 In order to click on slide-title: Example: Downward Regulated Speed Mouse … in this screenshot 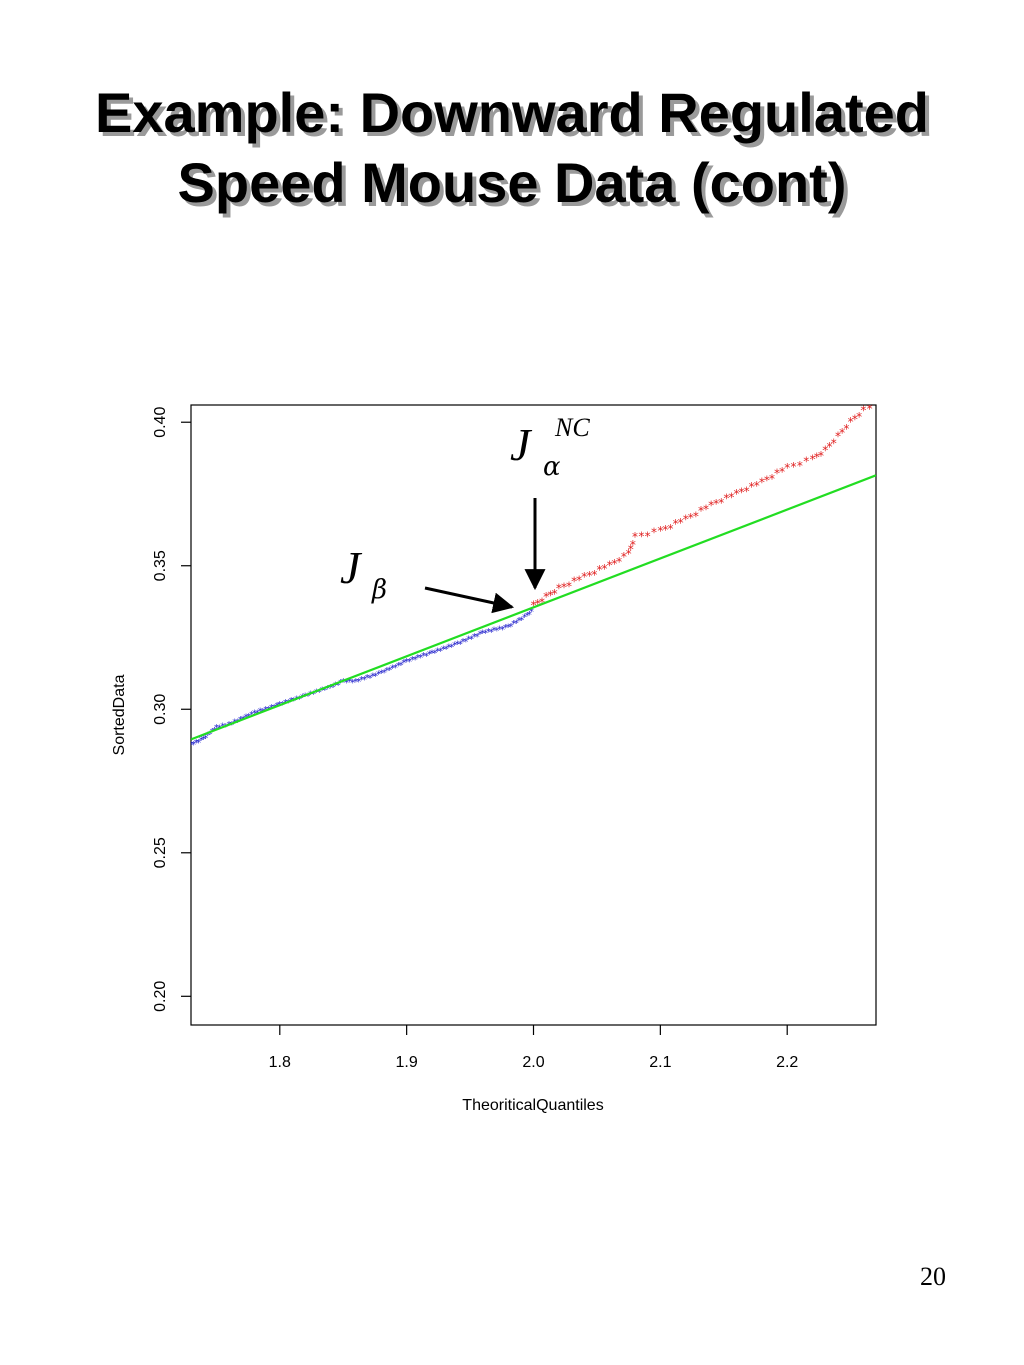, I will do `click(512, 148)`.